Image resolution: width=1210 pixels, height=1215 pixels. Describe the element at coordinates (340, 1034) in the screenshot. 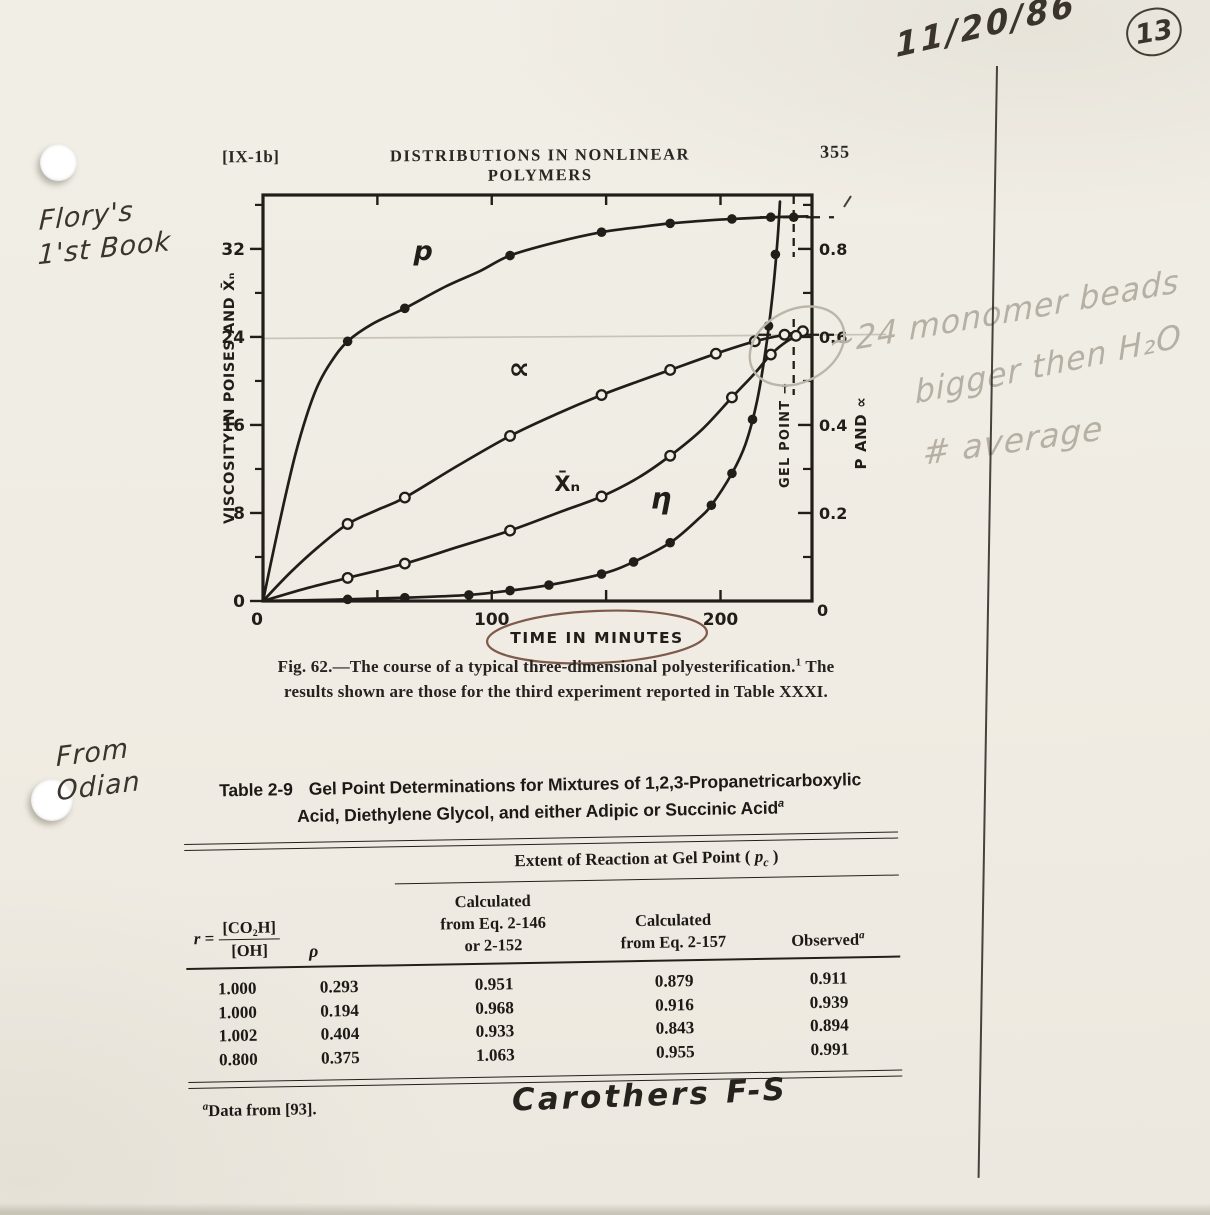

I see `table-cell: 0.404` at that location.